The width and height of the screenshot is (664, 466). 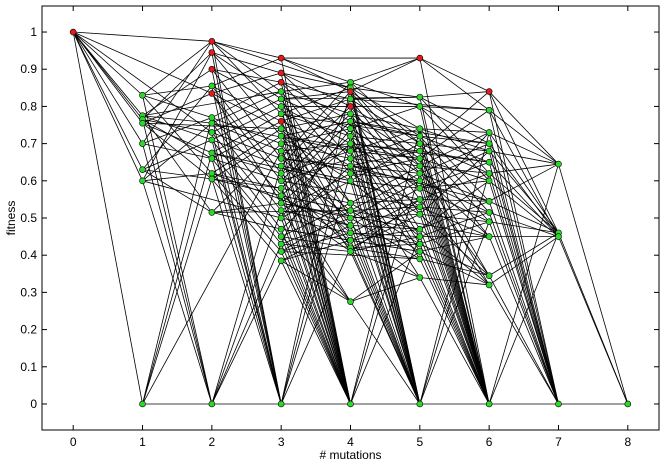 What do you see at coordinates (316, 95) in the screenshot?
I see `edge-c5-d3` at bounding box center [316, 95].